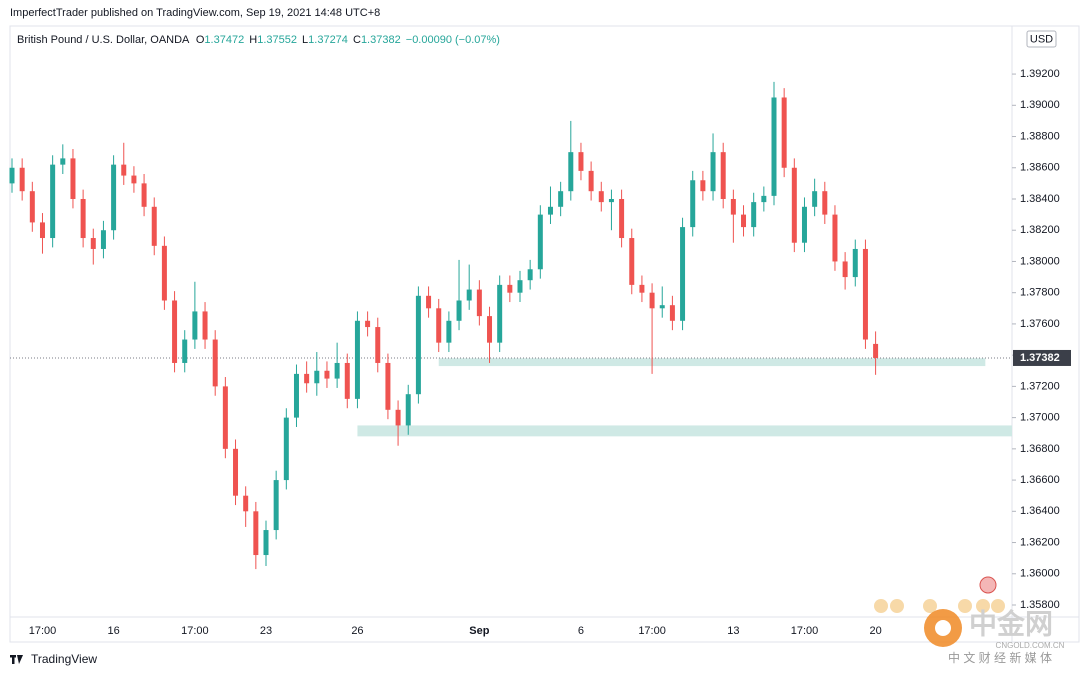 The image size is (1080, 676). Describe the element at coordinates (1040, 74) in the screenshot. I see `price-tick-label: 1.39200` at that location.